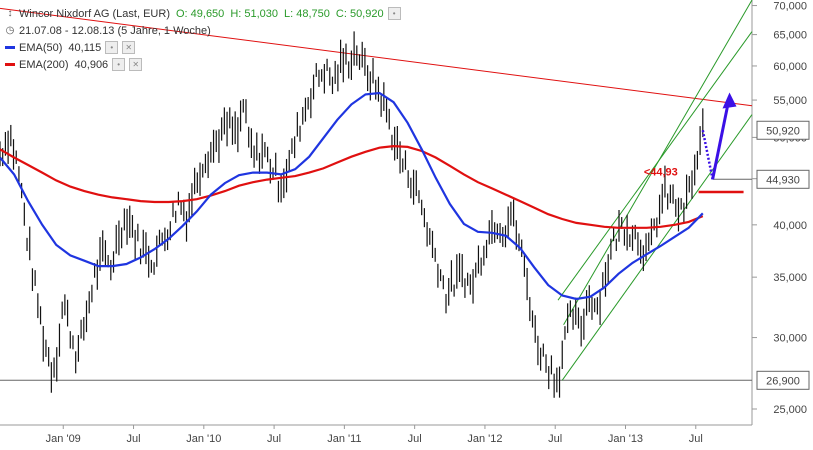 The height and width of the screenshot is (450, 813). I want to click on instrument-name: Wincor Nixdorf AG (Last, EUR), so click(94, 13).